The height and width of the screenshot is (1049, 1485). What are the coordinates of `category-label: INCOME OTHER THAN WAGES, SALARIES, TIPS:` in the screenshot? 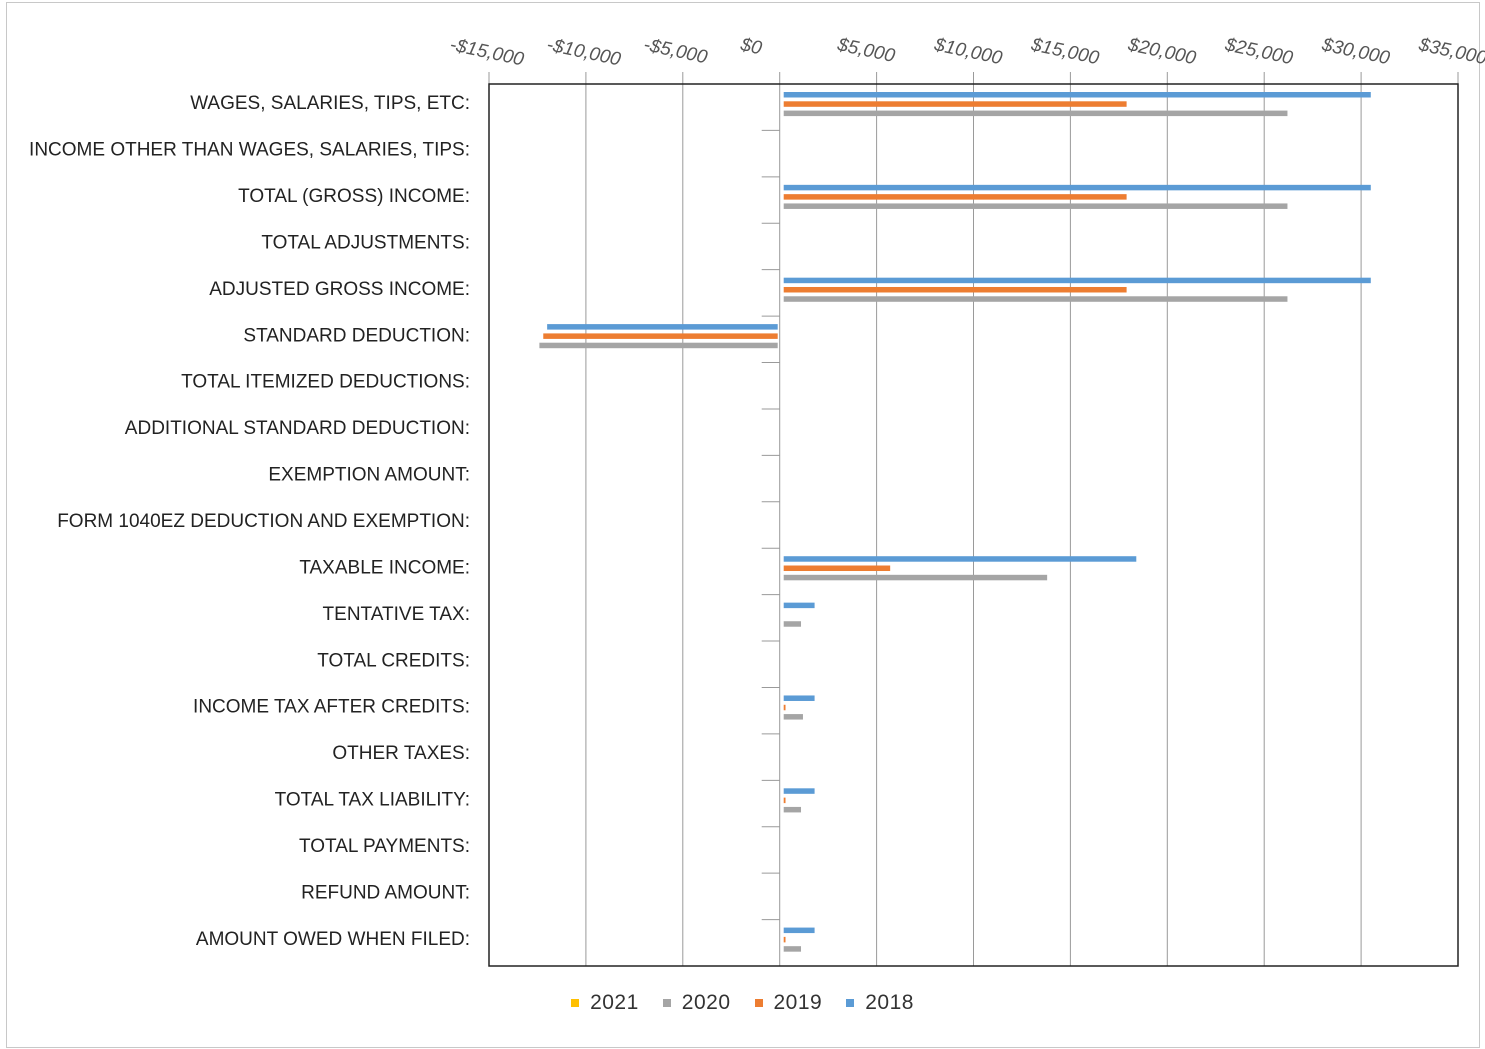 It's located at (249, 150).